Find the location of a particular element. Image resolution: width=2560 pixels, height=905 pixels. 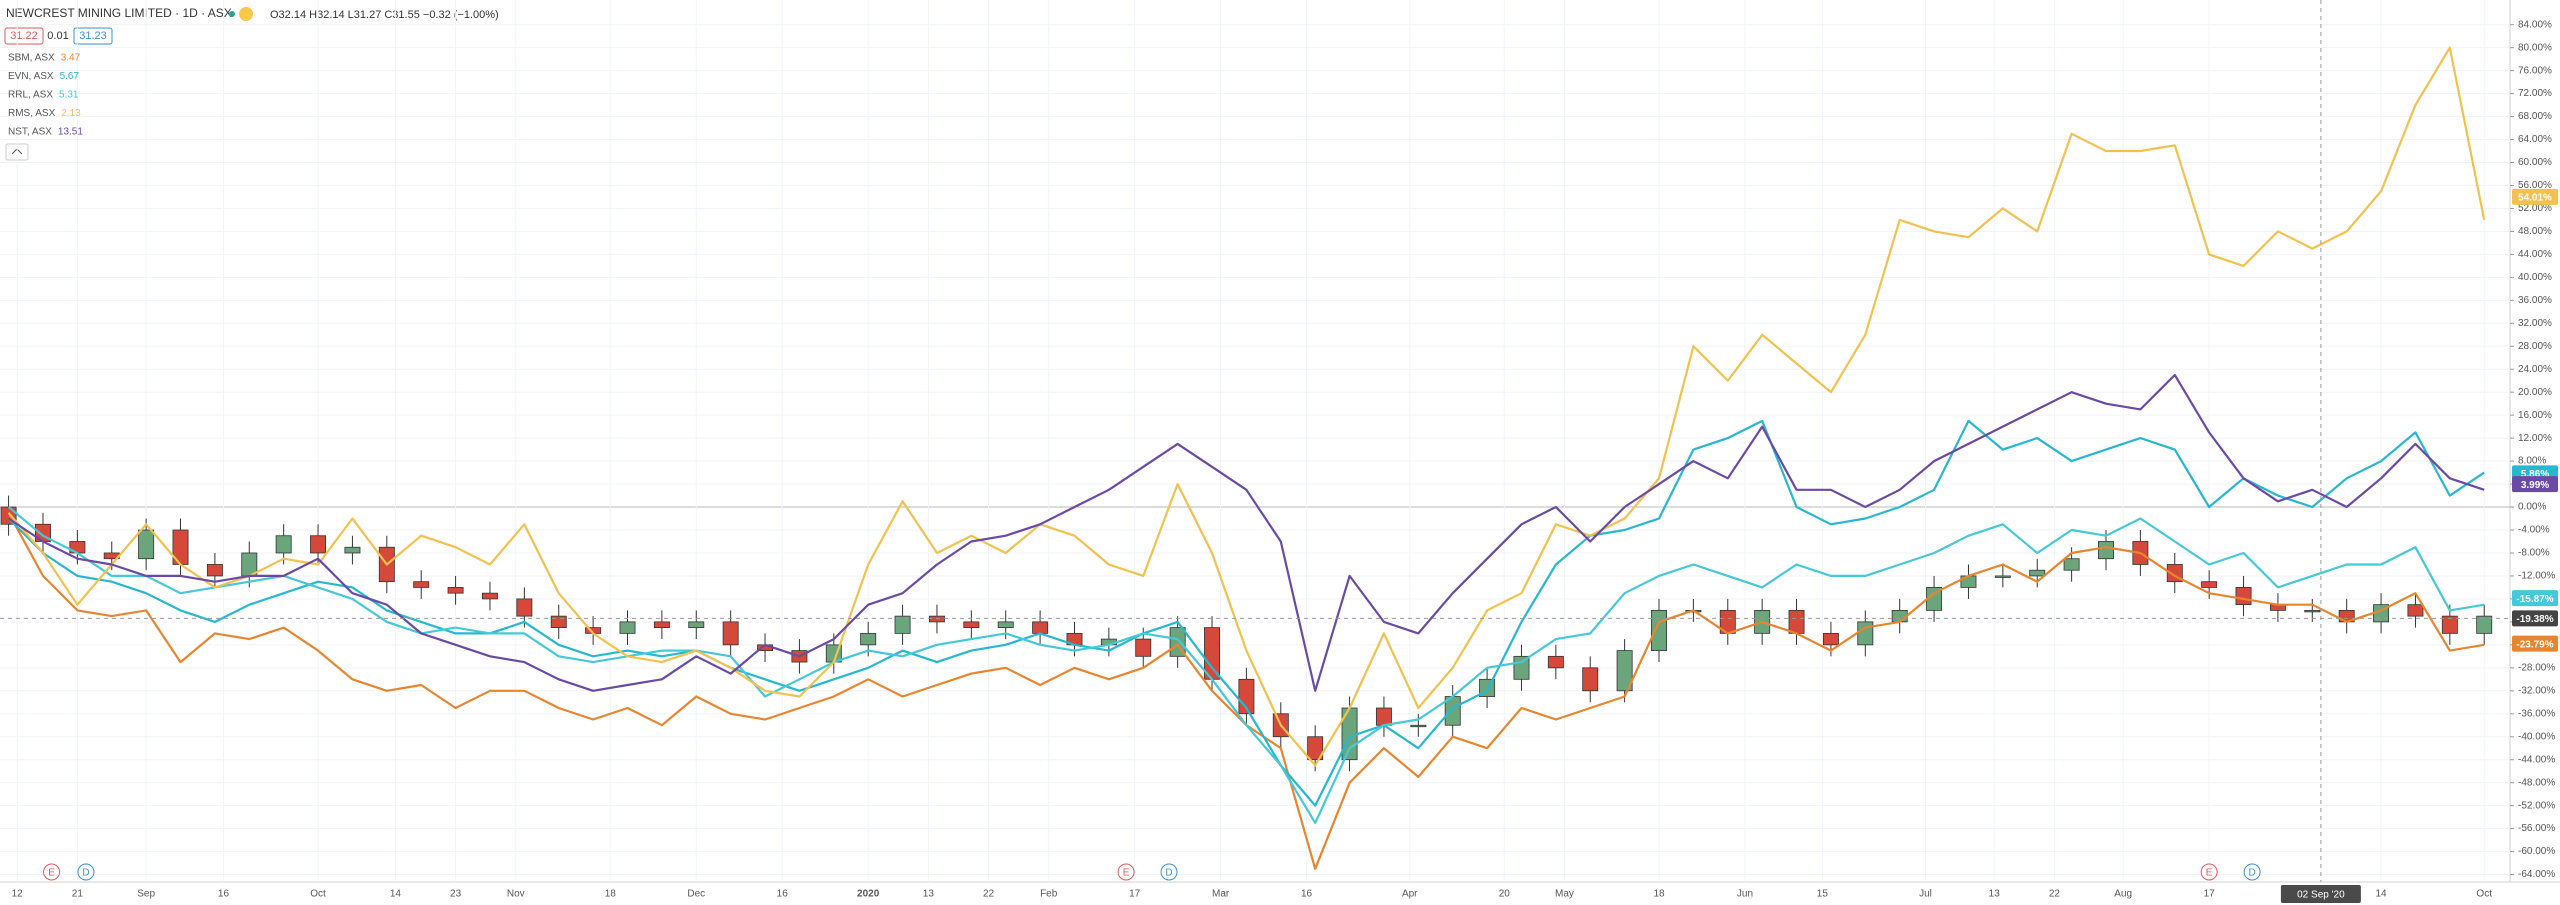

y-tick-label: -8.00% is located at coordinates (2534, 553).